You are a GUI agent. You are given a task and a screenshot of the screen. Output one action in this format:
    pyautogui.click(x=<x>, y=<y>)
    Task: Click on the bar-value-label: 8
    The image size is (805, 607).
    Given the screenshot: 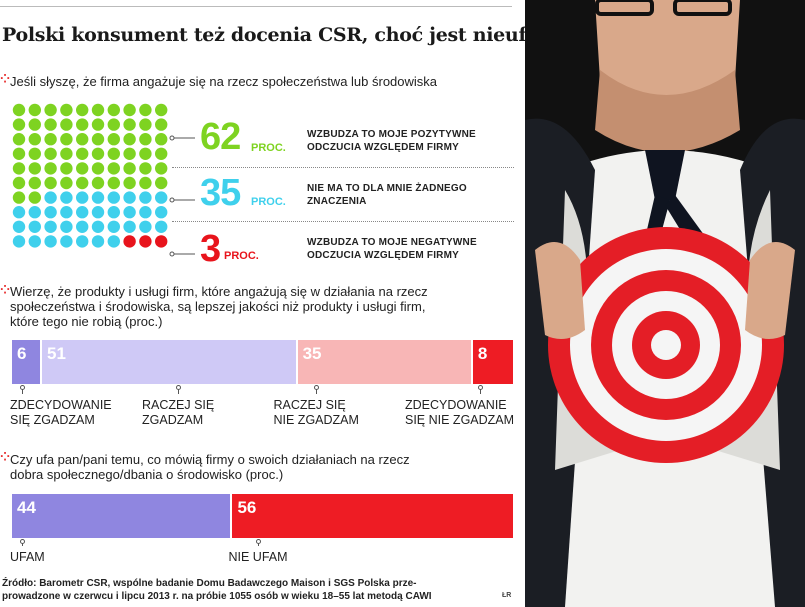 What is the action you would take?
    pyautogui.click(x=482, y=353)
    